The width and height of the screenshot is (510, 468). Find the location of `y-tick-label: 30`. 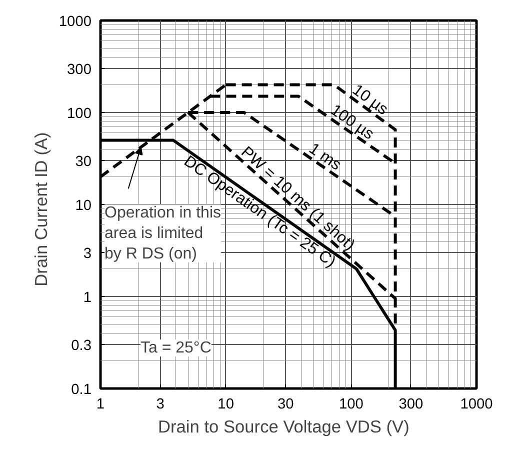

y-tick-label: 30 is located at coordinates (83, 162).